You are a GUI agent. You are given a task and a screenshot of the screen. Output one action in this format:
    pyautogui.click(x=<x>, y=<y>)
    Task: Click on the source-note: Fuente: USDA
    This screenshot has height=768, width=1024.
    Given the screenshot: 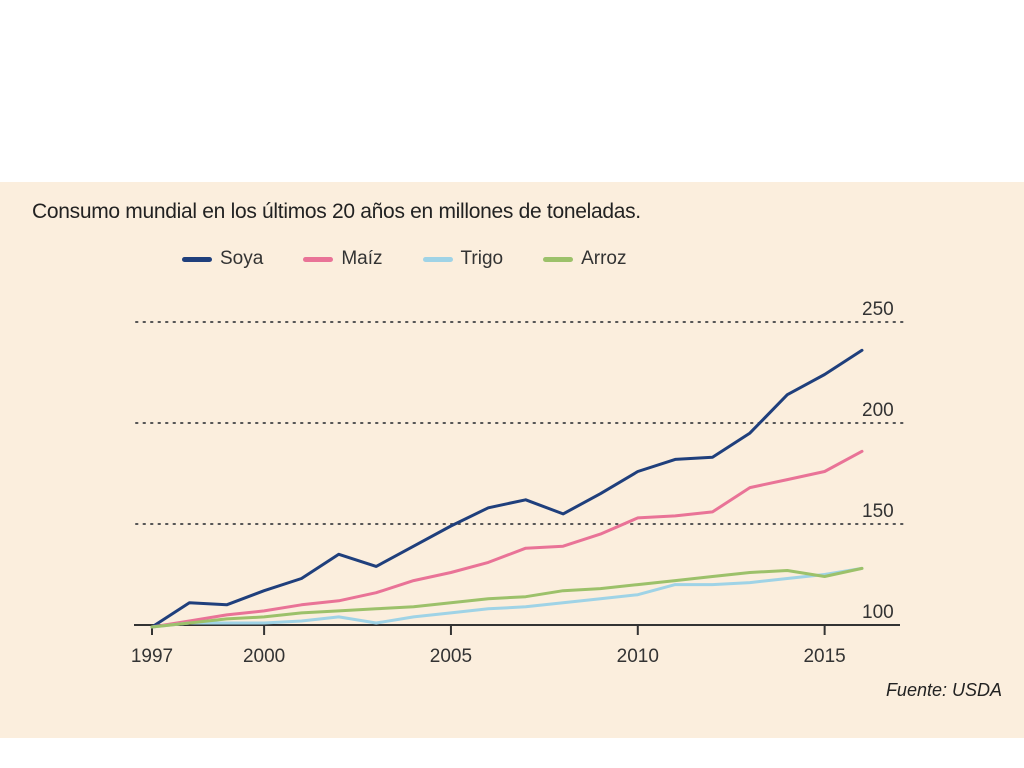 What is the action you would take?
    pyautogui.click(x=943, y=690)
    